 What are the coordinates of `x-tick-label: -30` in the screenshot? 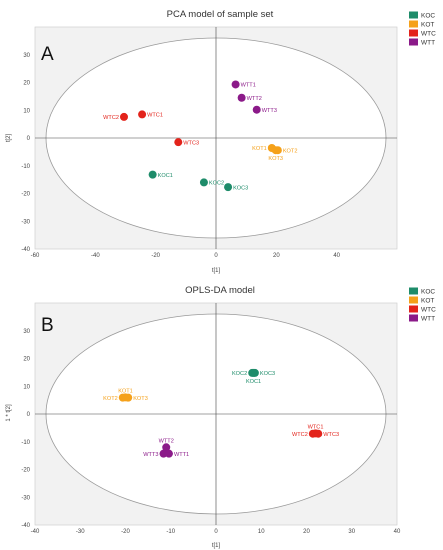 It's located at (80, 532).